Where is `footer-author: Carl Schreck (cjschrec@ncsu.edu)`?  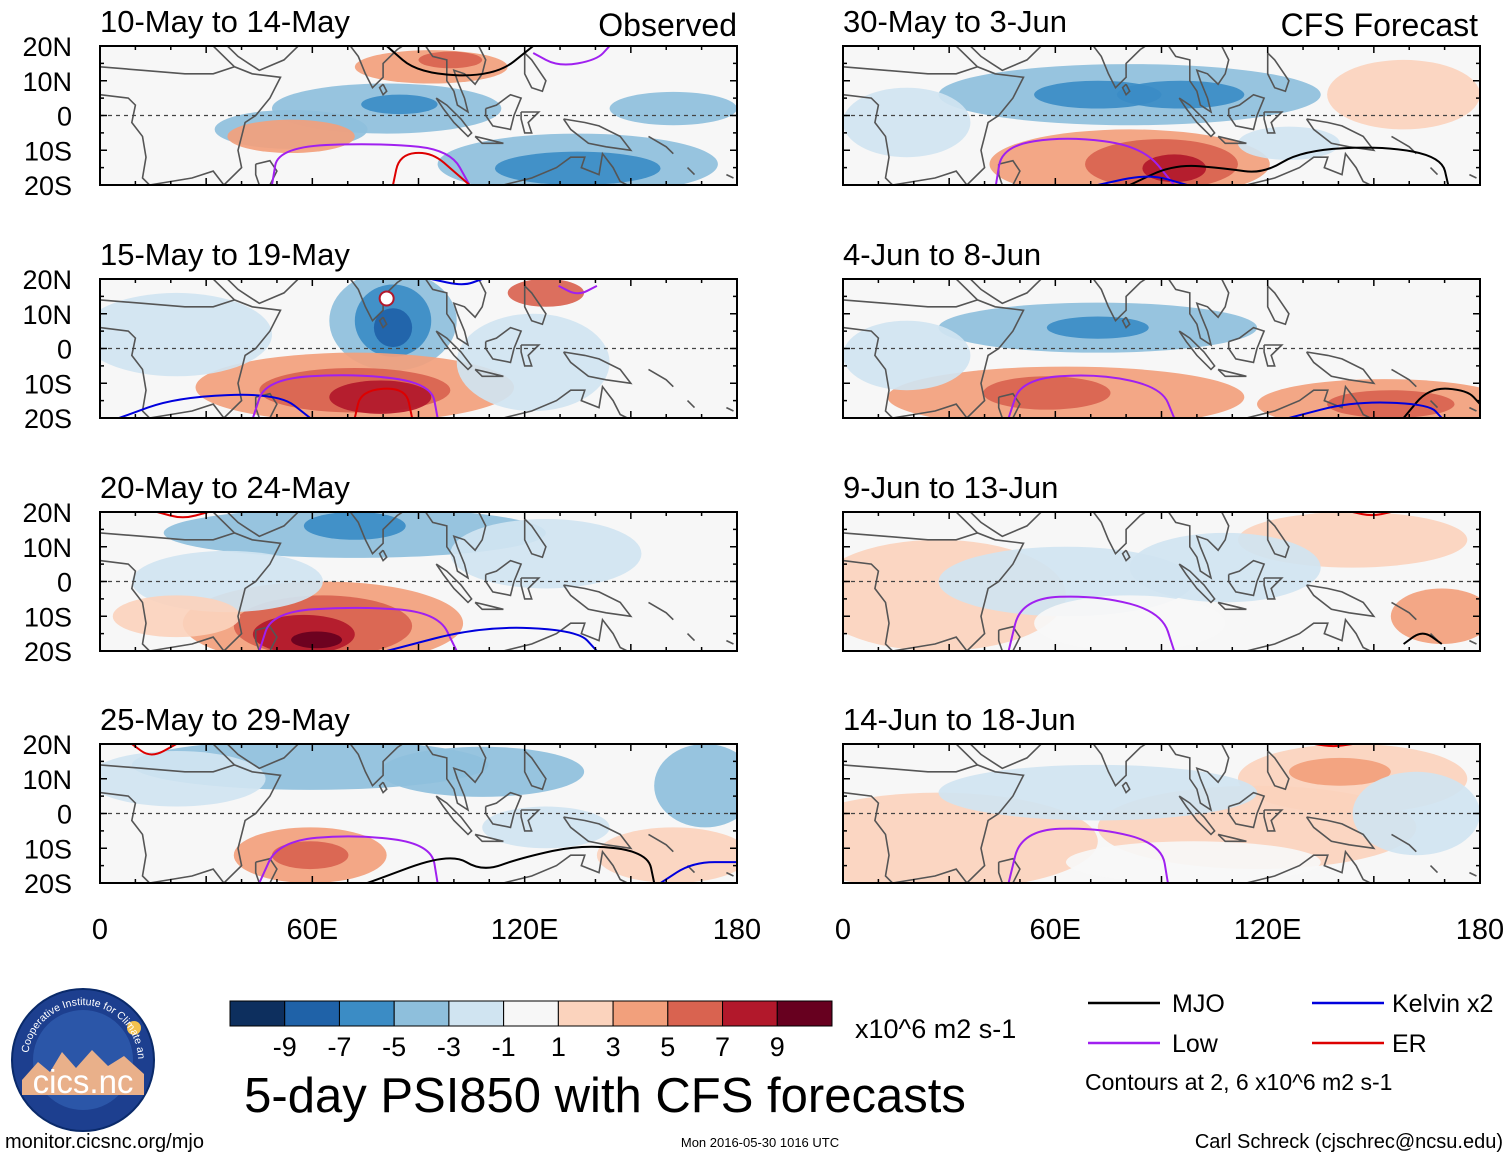
footer-author: Carl Schreck (cjschrec@ncsu.edu) is located at coordinates (1349, 1142).